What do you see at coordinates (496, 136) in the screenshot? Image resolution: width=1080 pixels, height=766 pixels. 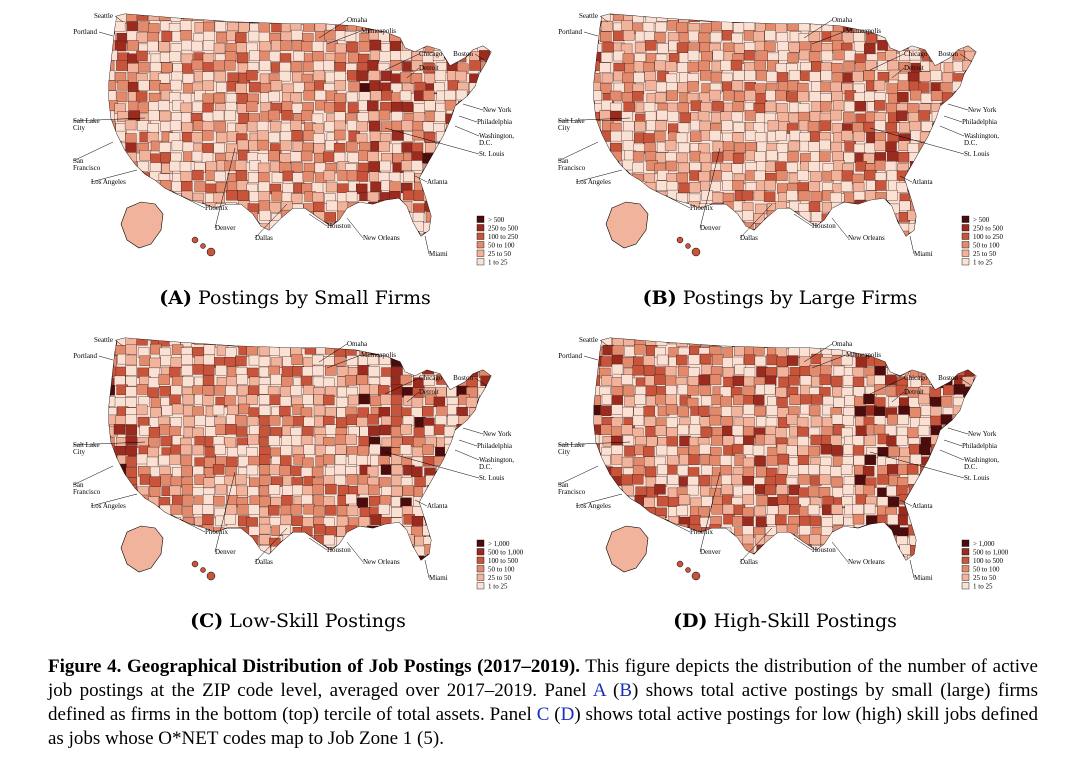 I see `washington-label-a: Washington,` at bounding box center [496, 136].